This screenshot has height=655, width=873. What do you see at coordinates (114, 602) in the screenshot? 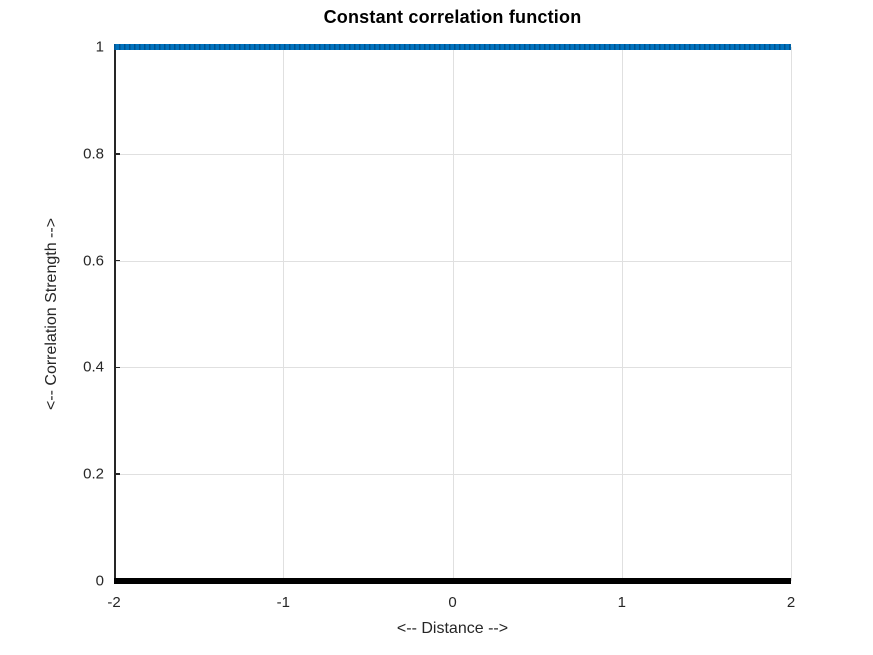
I see `x-tick-label: -2` at bounding box center [114, 602].